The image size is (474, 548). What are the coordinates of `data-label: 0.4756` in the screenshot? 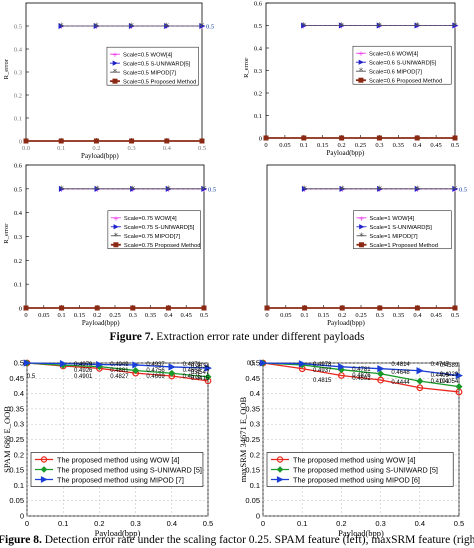 It's located at (155, 371).